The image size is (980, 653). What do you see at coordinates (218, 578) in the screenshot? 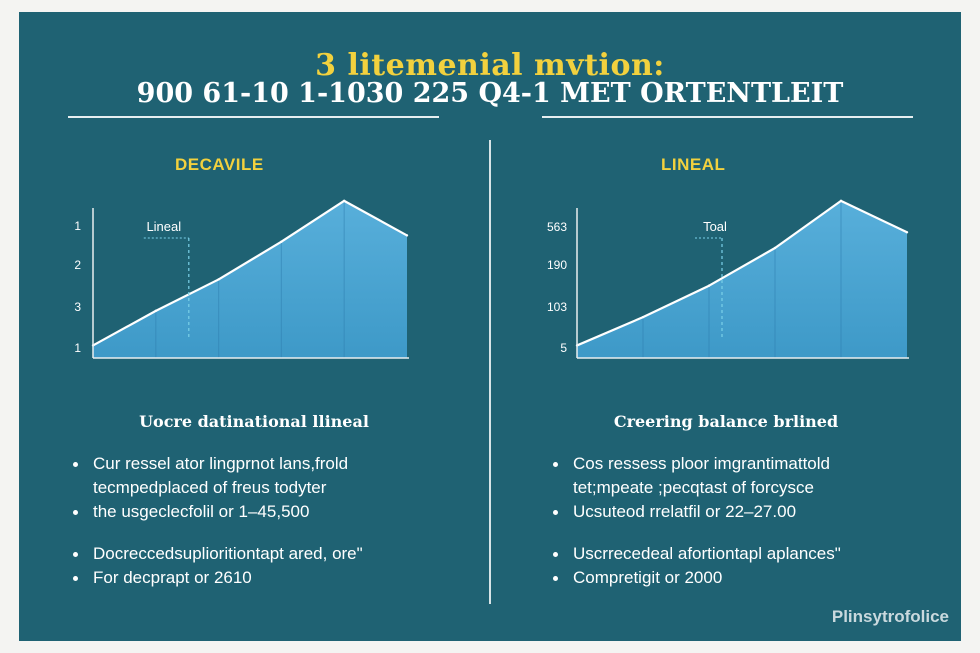
I see `left-bullet-4: For decprapt or 2610` at bounding box center [218, 578].